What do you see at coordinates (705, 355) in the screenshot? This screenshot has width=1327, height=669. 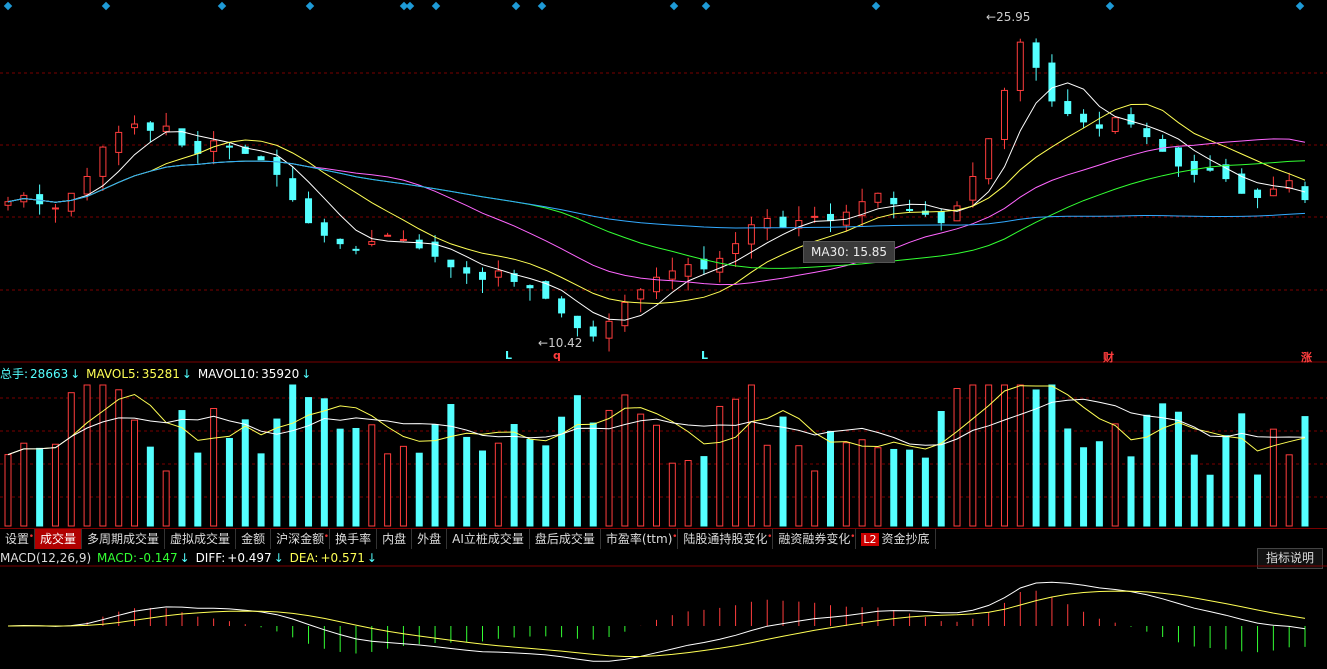 I see `marker-low-2: L` at bounding box center [705, 355].